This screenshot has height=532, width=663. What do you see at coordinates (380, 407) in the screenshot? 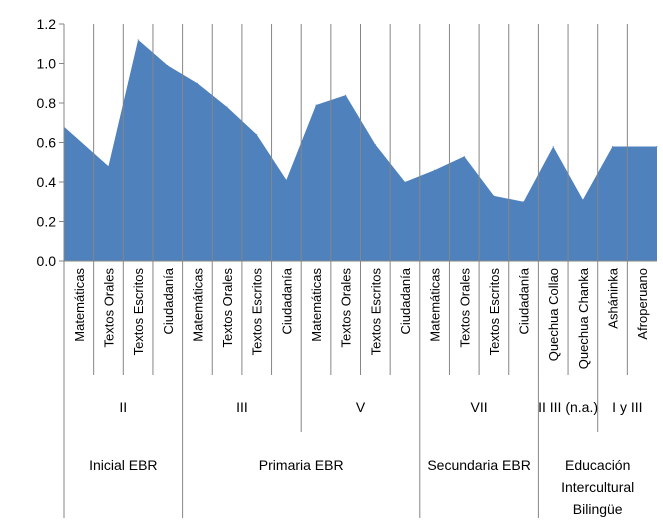
I see `cycle-labels: II III V VII II III (n.a.) I y III` at bounding box center [380, 407].